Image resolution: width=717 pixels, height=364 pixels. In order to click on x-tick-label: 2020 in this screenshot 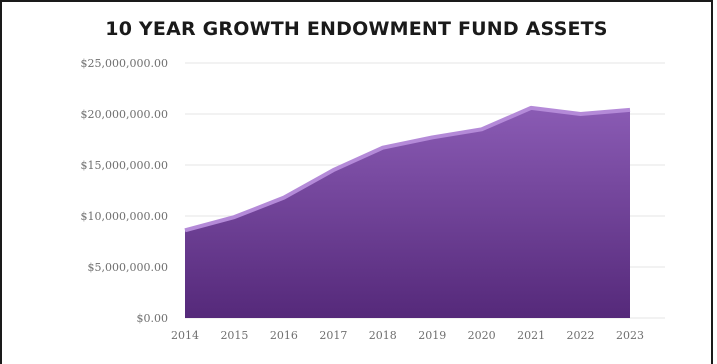, I will do `click(482, 335)`.